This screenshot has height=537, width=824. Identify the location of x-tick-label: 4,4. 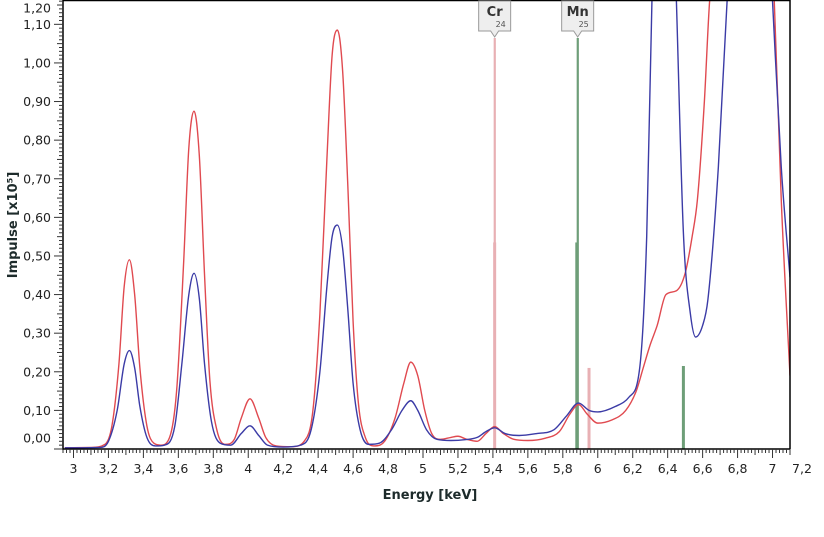
(318, 468).